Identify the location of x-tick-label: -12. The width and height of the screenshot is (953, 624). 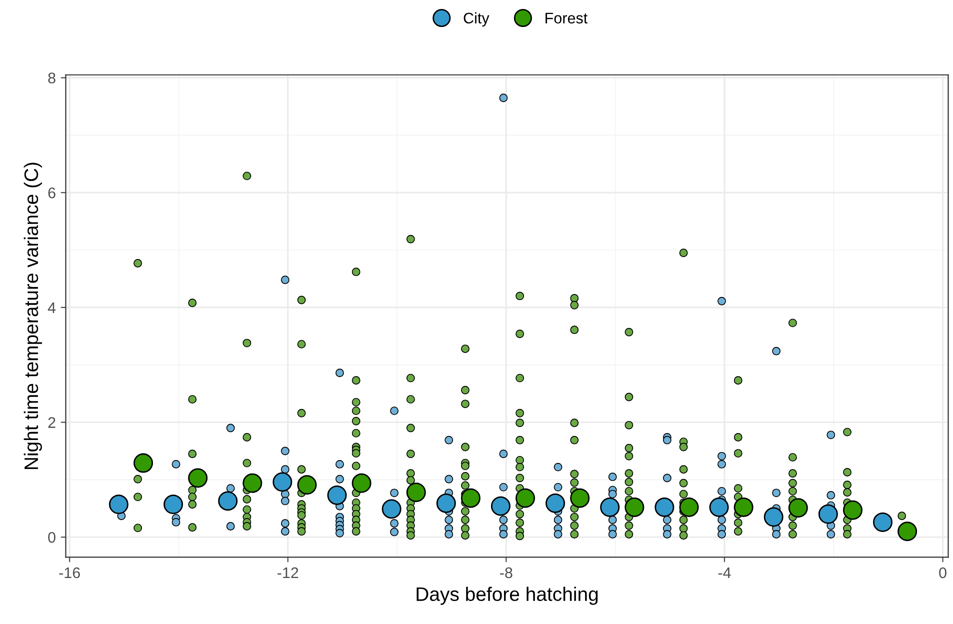
(288, 572).